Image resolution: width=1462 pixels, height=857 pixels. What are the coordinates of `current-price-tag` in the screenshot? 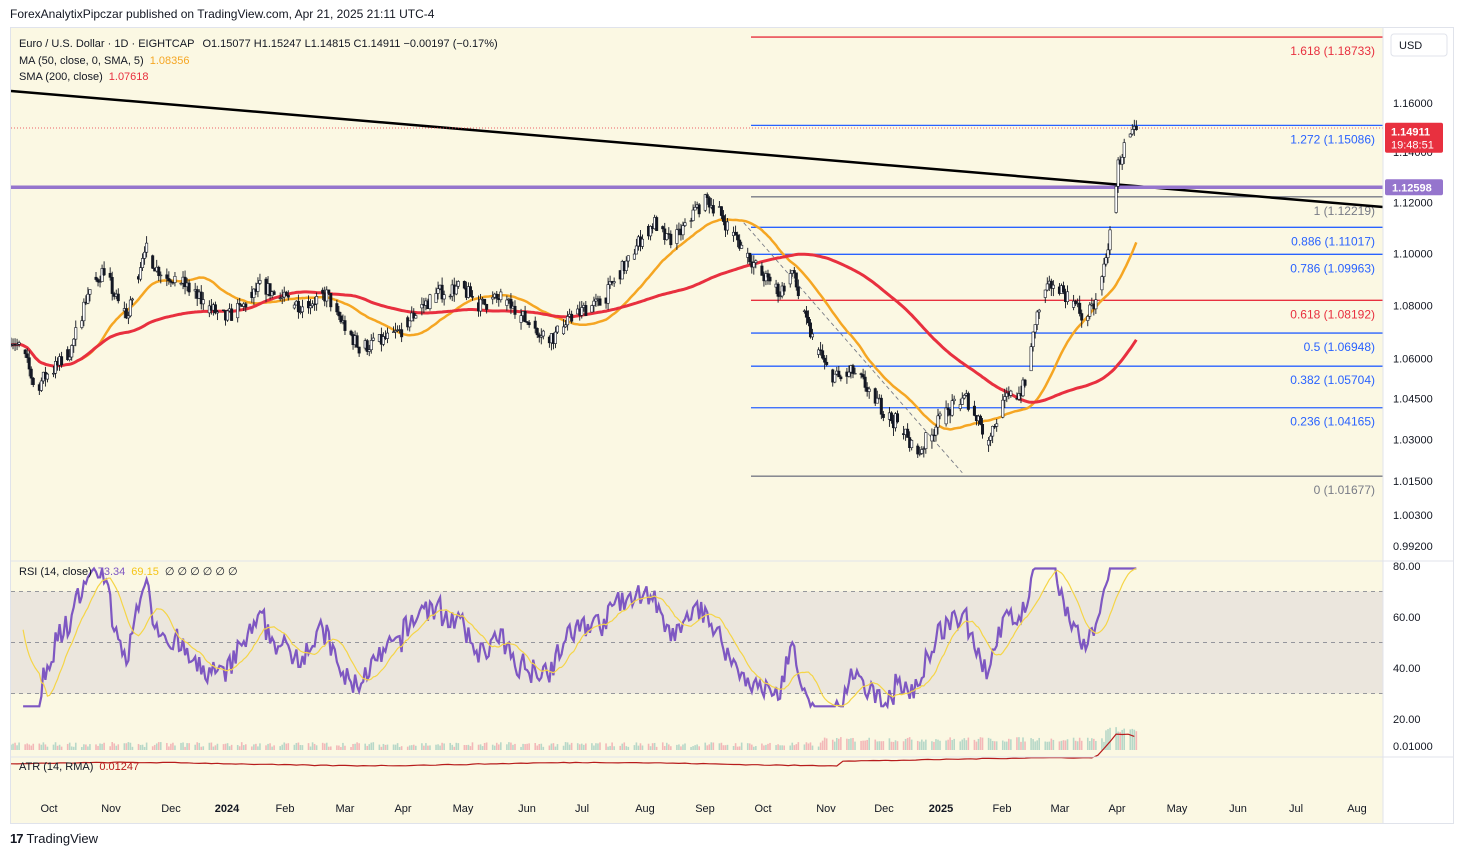 It's located at (1414, 137).